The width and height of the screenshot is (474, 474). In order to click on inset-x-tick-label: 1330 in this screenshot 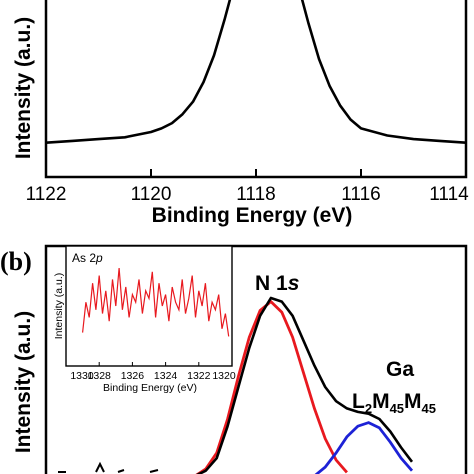, I will do `click(82, 376)`.